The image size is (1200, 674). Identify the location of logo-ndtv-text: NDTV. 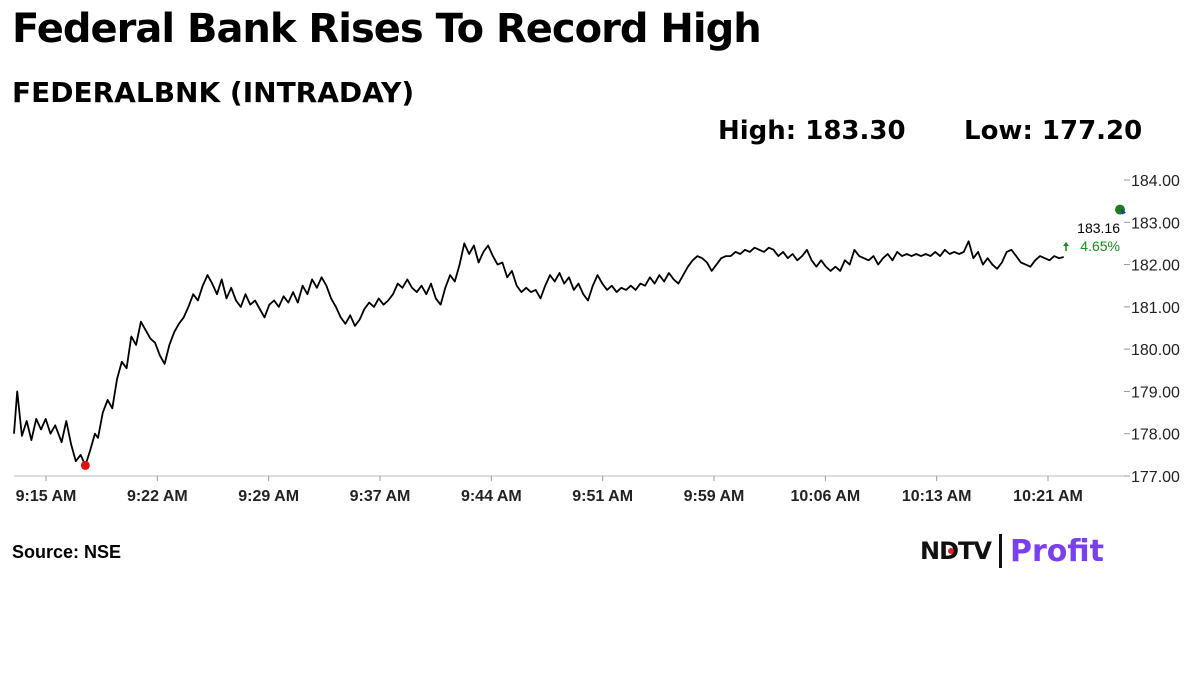
(956, 551).